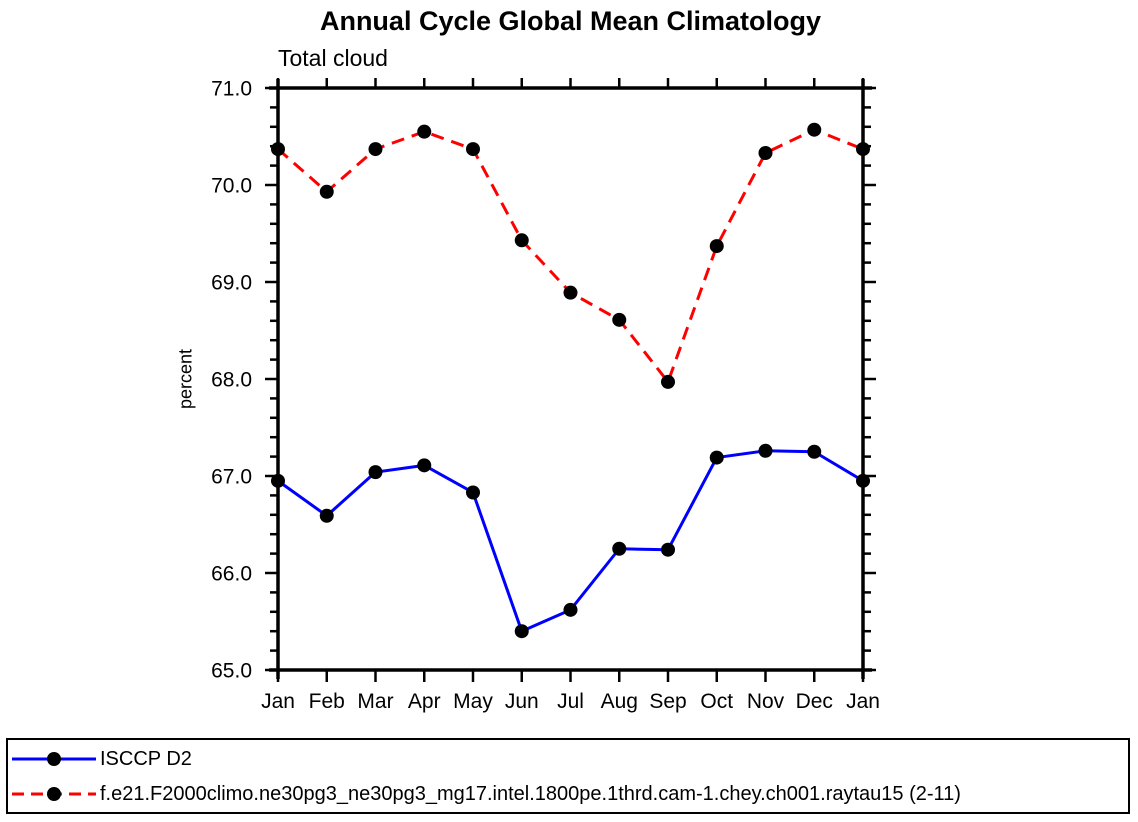 Image resolution: width=1138 pixels, height=822 pixels. What do you see at coordinates (765, 152) in the screenshot?
I see `data-point-1-Nov` at bounding box center [765, 152].